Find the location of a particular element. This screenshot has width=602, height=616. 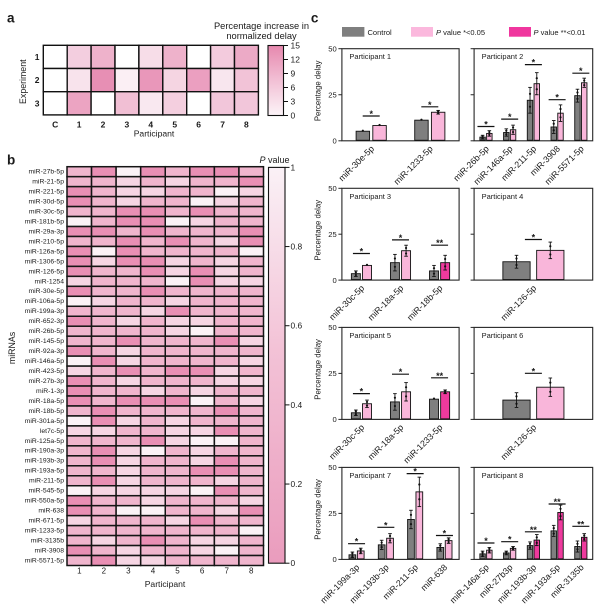

svg-text: 9 is located at coordinates (293, 74).